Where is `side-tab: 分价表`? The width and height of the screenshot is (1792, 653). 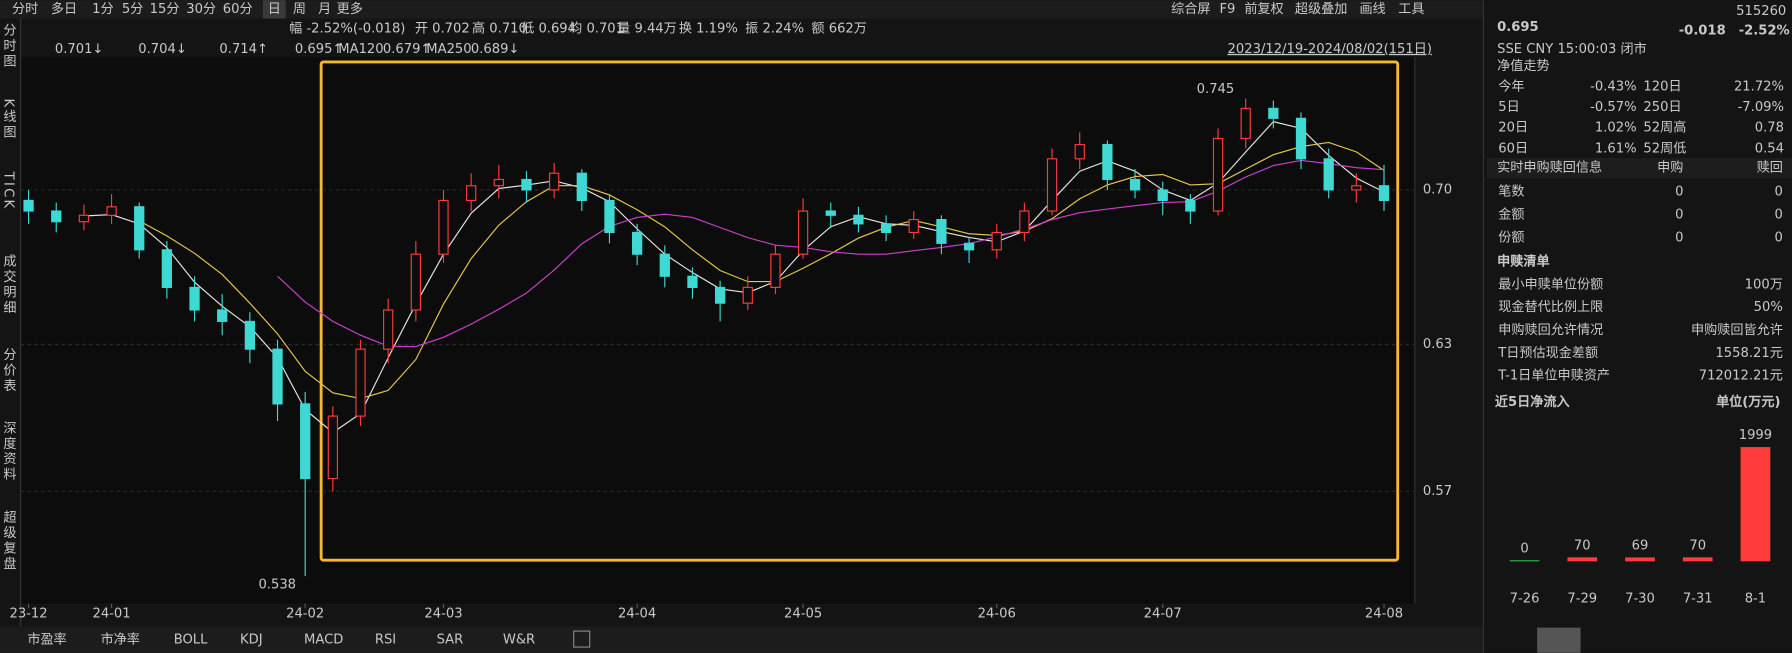
side-tab: 分价表 is located at coordinates (8, 370).